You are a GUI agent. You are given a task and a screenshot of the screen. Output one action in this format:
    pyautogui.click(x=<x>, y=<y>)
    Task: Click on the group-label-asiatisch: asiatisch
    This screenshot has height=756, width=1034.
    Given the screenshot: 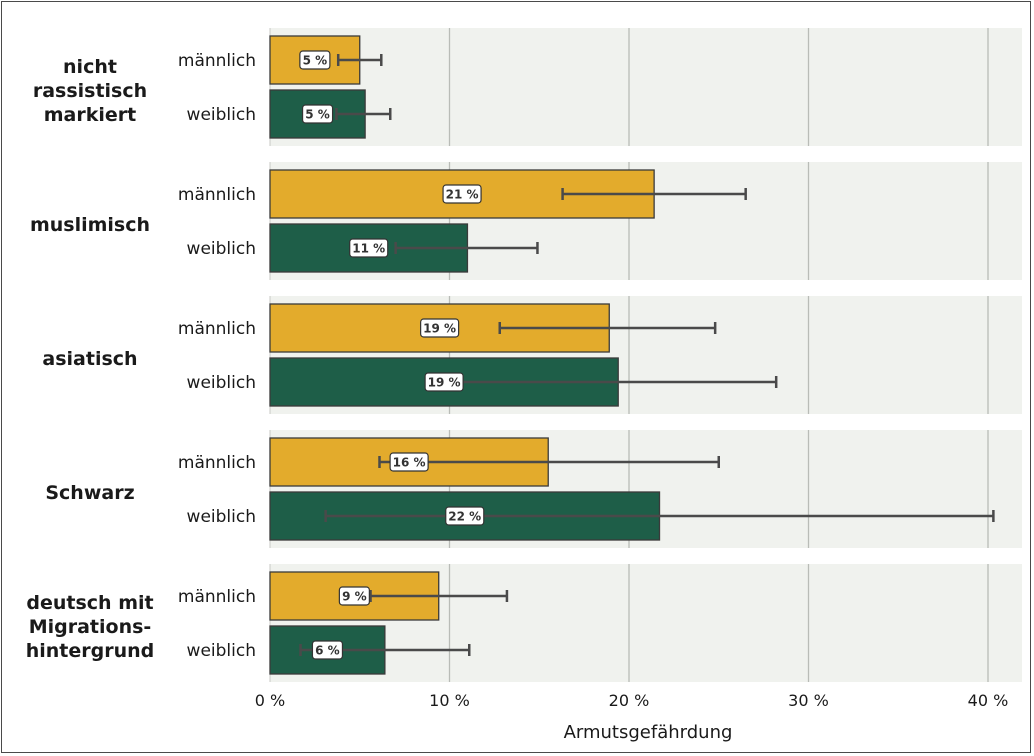 What is the action you would take?
    pyautogui.click(x=89, y=359)
    